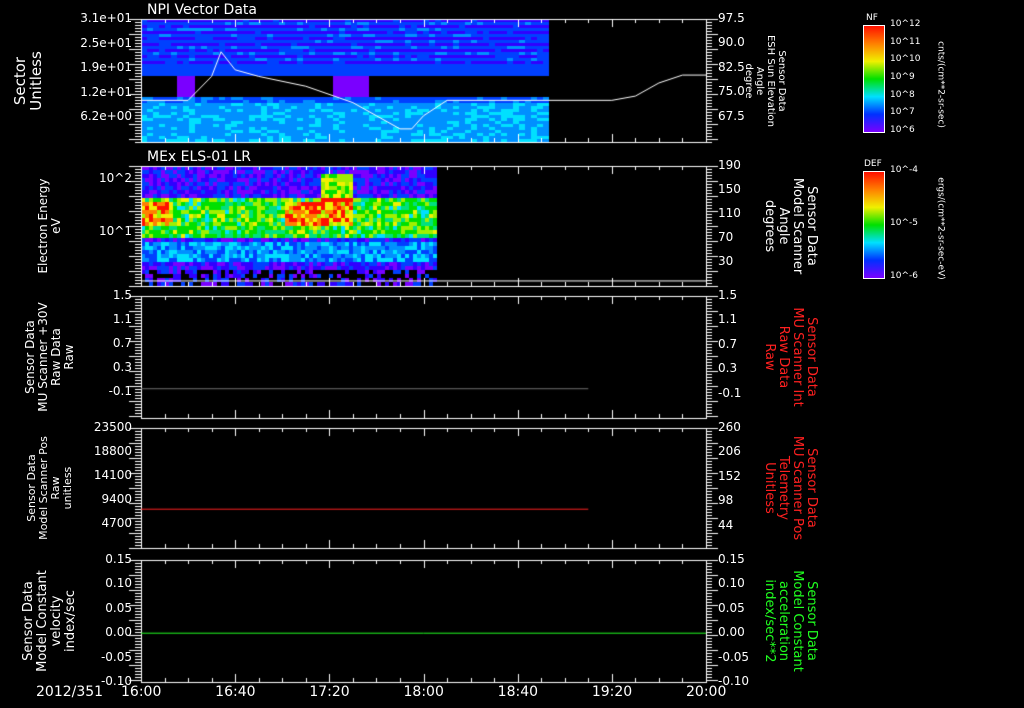 This screenshot has height=708, width=1024. Describe the element at coordinates (199, 157) in the screenshot. I see `panel2-title: MEx ELS-01 LR` at that location.